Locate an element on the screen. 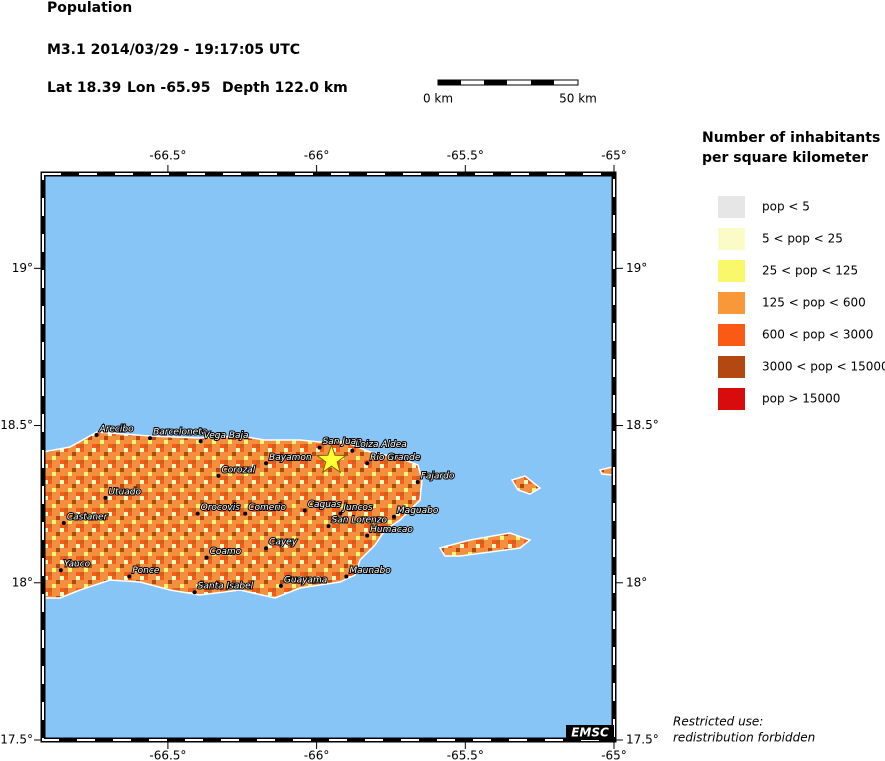 The height and width of the screenshot is (761, 885). scale-label: 50 km is located at coordinates (578, 99).